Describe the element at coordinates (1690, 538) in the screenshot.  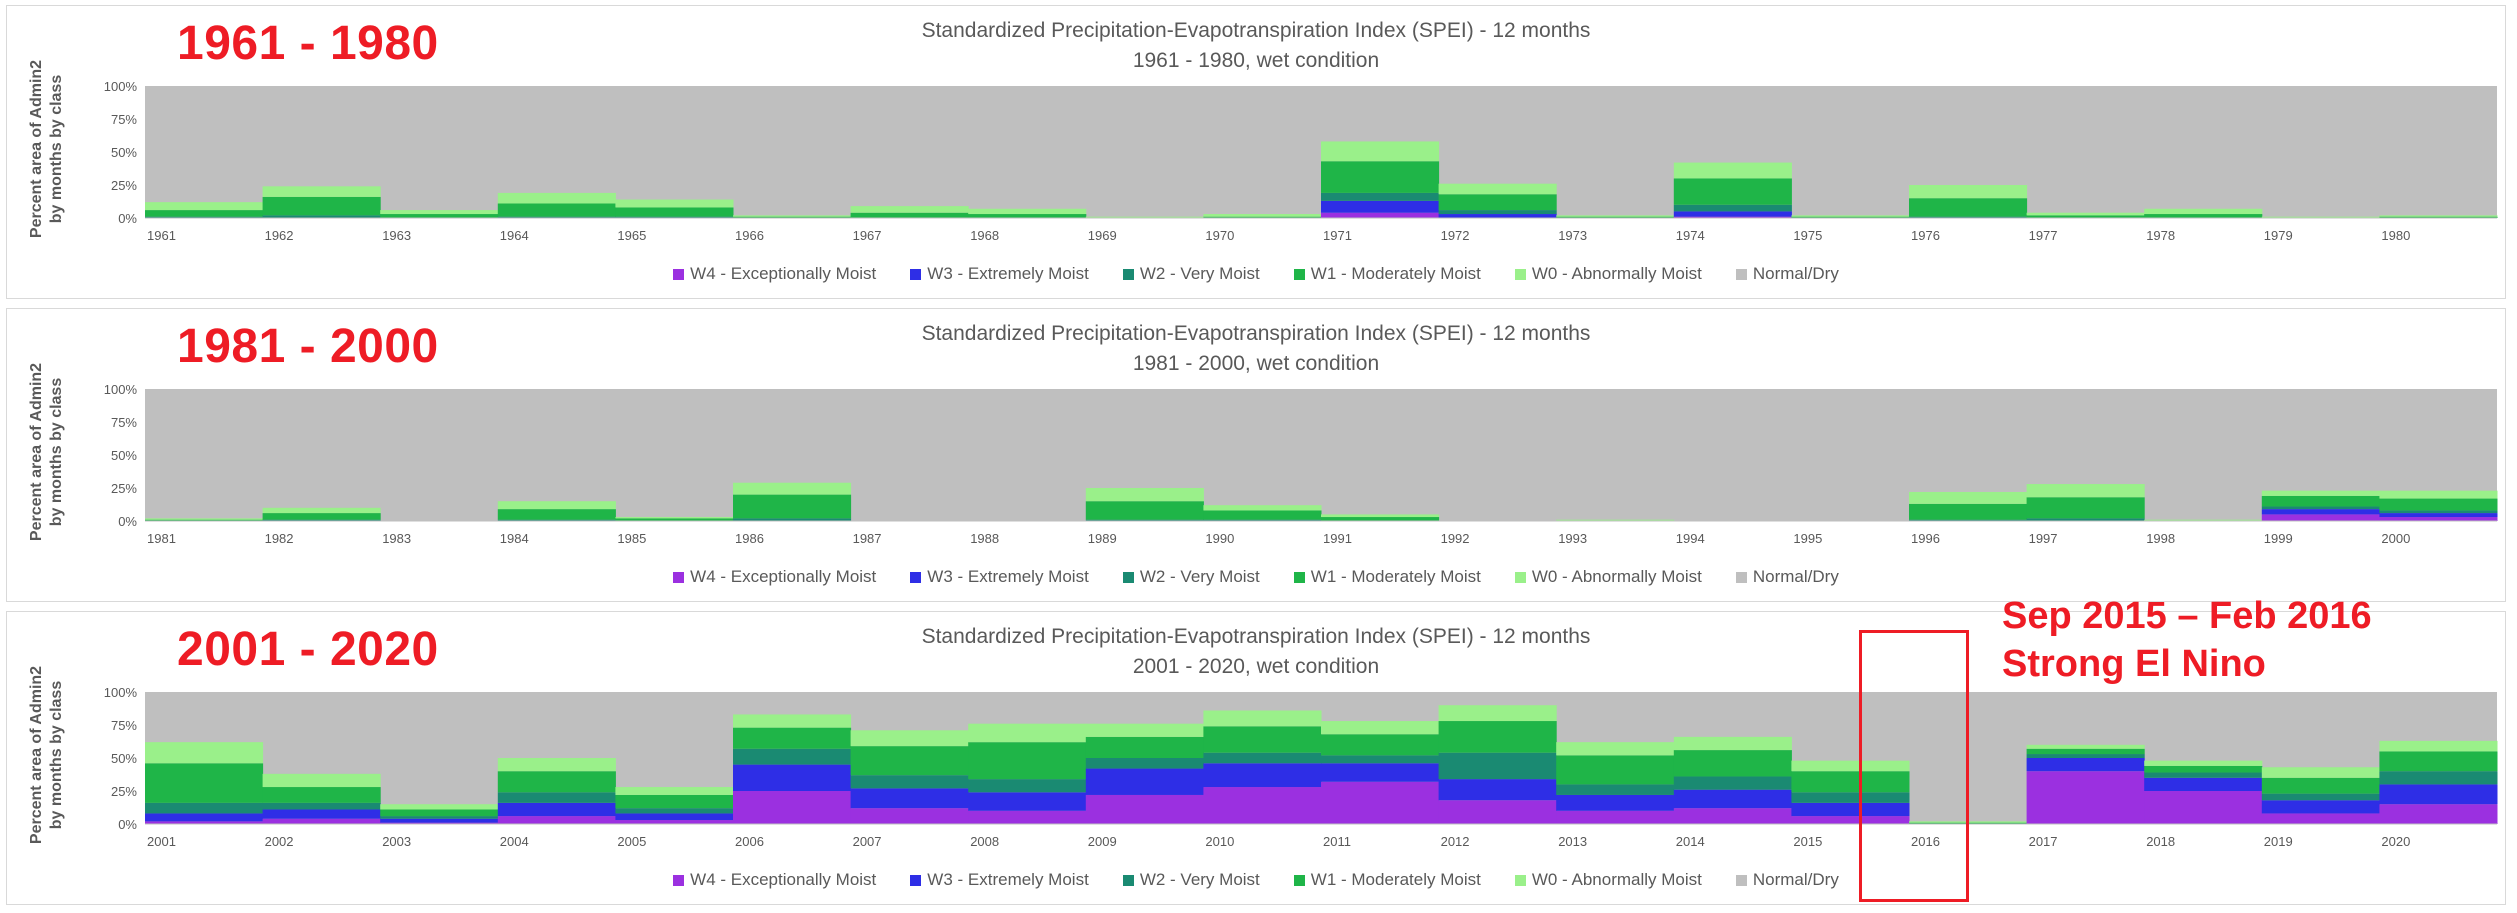
I see `x-tick-label: 1994` at that location.